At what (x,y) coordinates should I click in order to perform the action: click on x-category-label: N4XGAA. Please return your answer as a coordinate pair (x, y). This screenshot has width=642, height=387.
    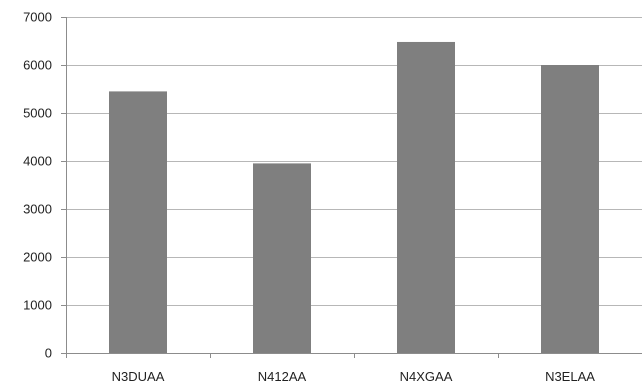
    Looking at the image, I should click on (426, 376).